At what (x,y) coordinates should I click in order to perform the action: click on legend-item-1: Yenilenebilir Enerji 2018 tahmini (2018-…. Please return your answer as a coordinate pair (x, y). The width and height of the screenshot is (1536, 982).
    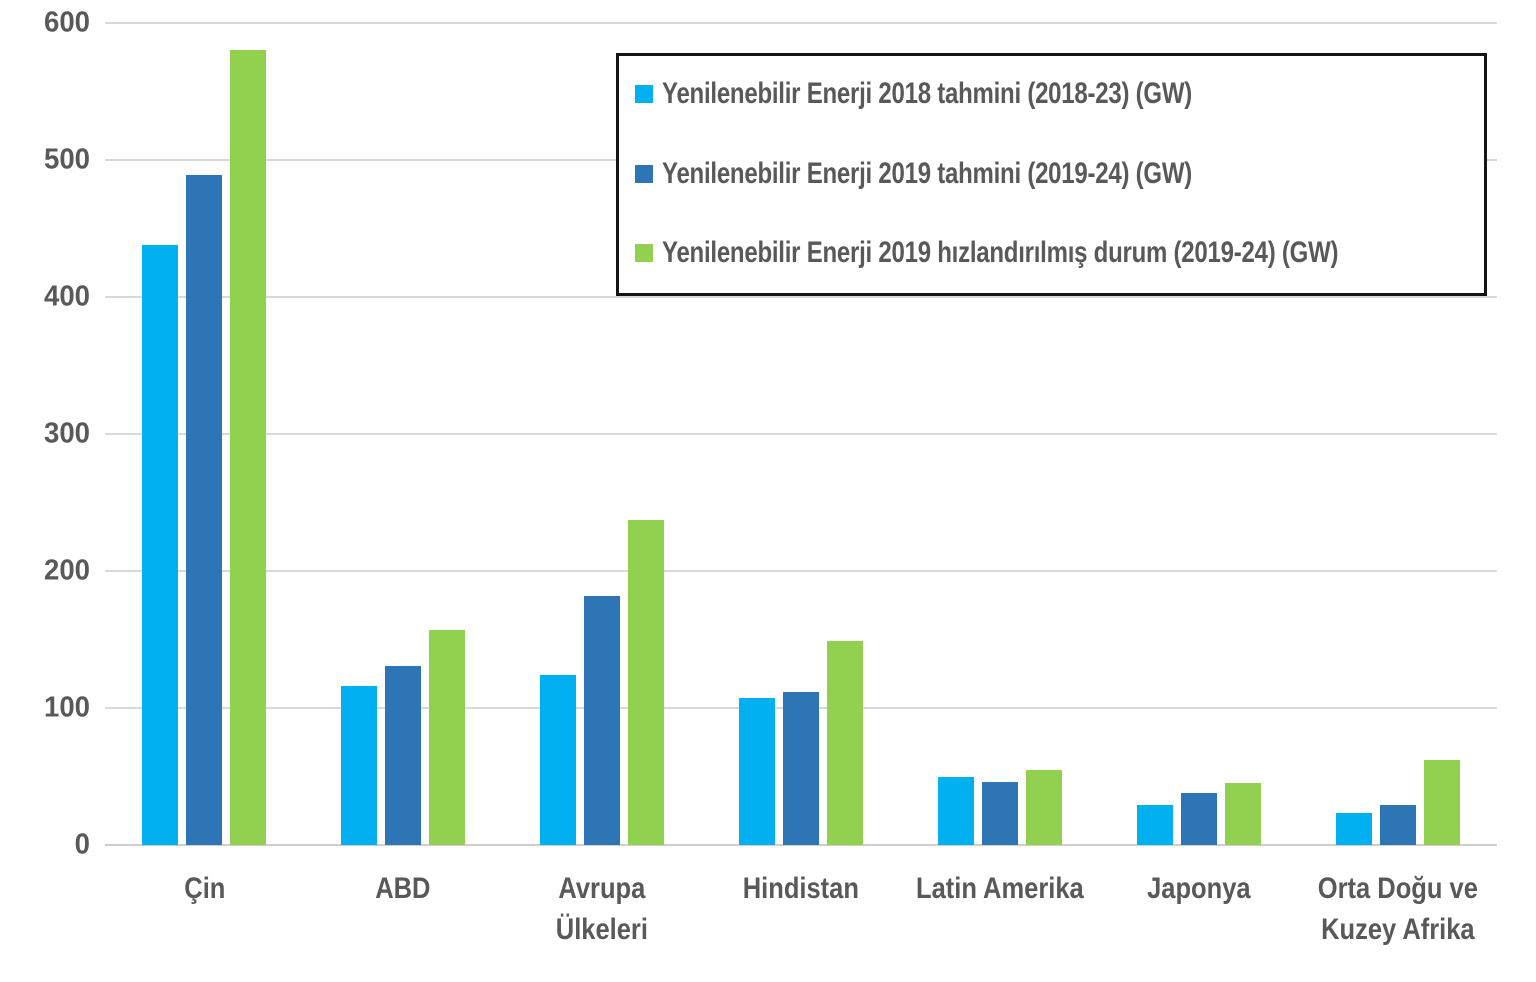
    Looking at the image, I should click on (1051, 94).